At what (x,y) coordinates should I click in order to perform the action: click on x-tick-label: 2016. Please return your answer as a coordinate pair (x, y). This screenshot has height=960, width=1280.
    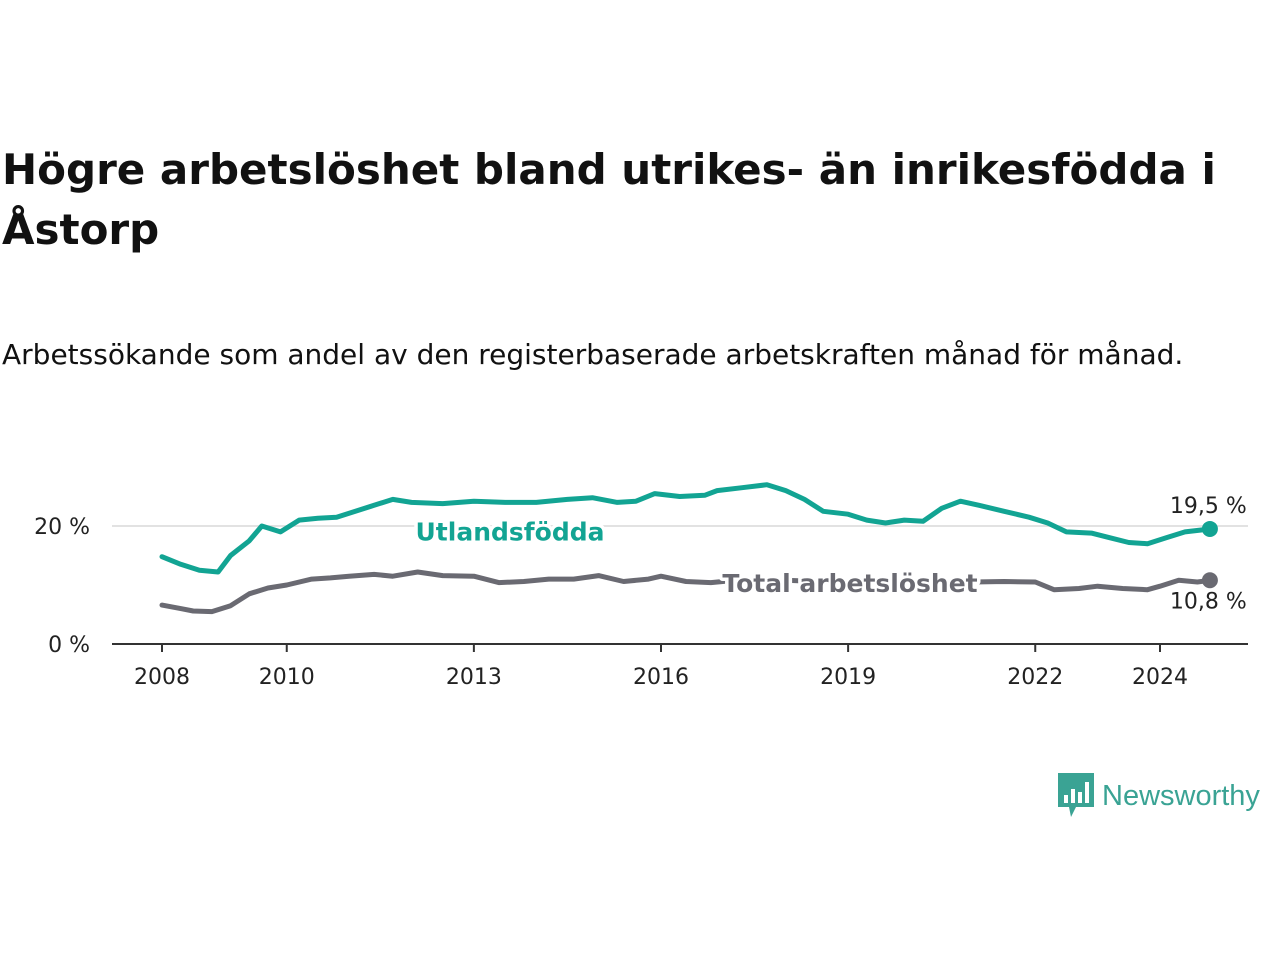
    Looking at the image, I should click on (661, 677).